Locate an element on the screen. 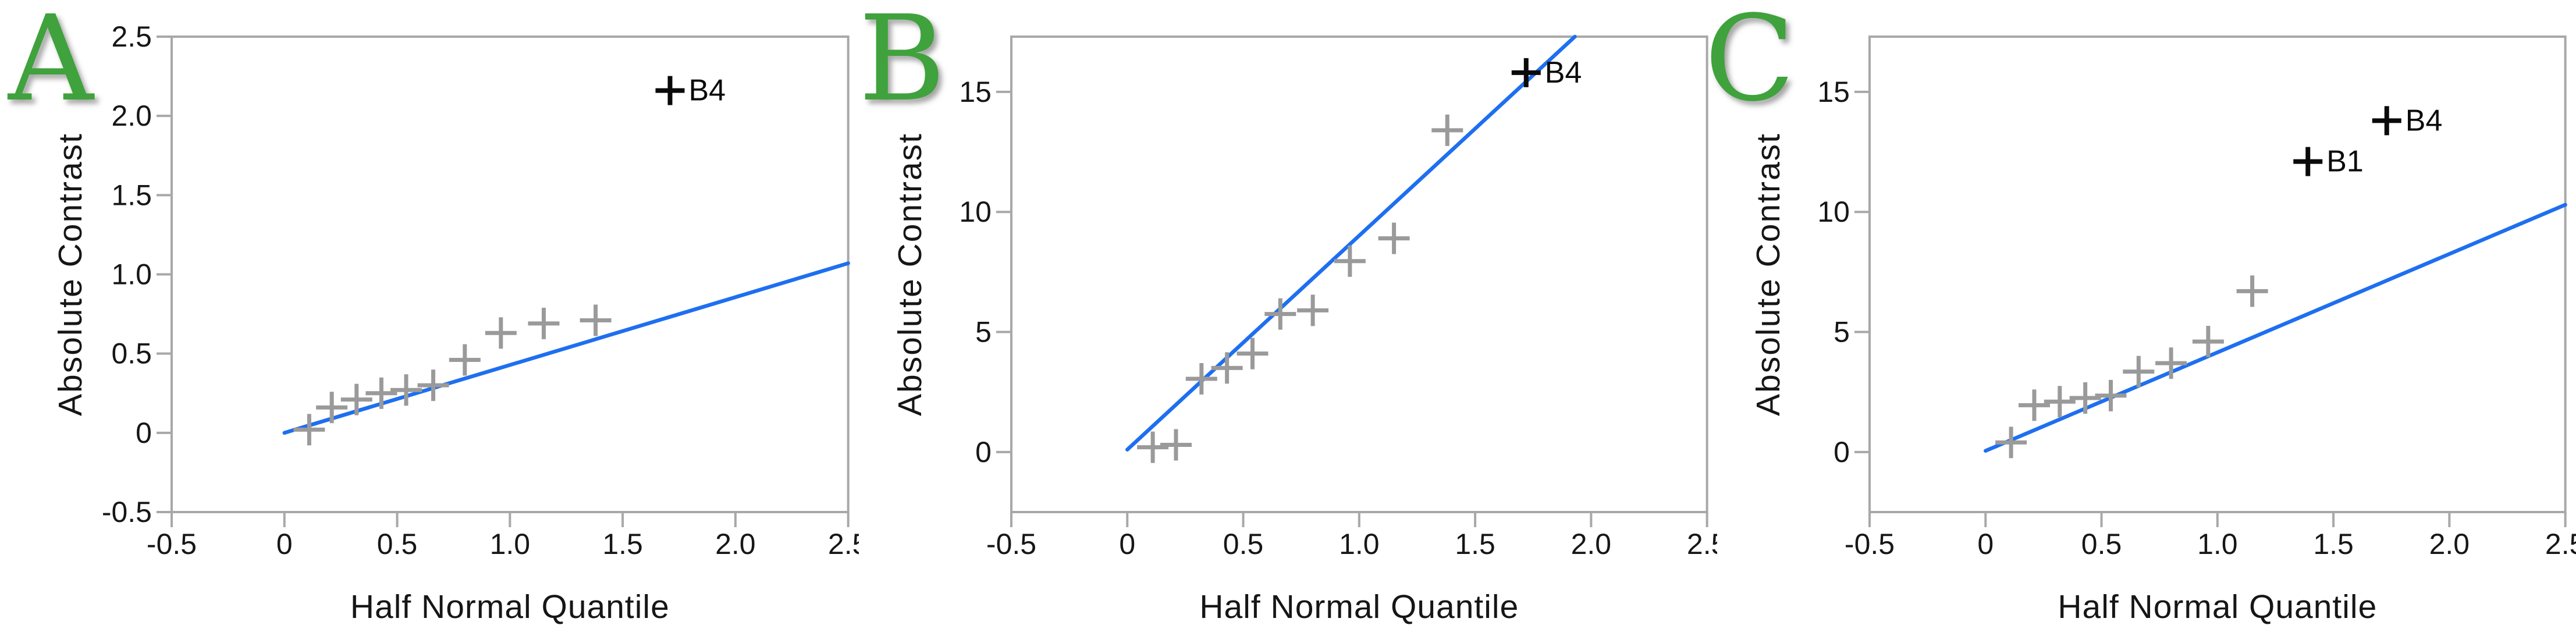 The width and height of the screenshot is (2576, 636). y-tick-label: 1.0 is located at coordinates (131, 274).